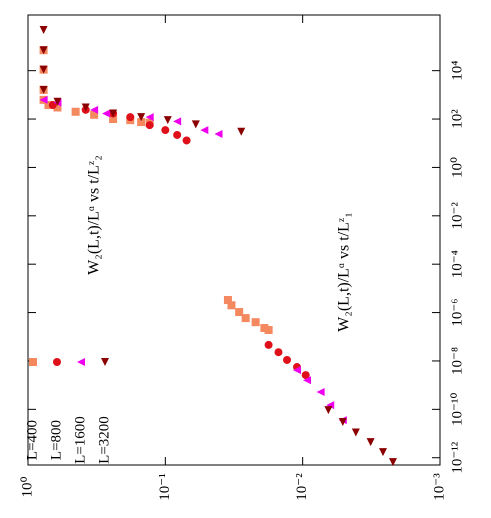 This screenshot has width=491, height=518. What do you see at coordinates (457, 312) in the screenshot?
I see `x-tick-label: 10⁻⁶` at bounding box center [457, 312].